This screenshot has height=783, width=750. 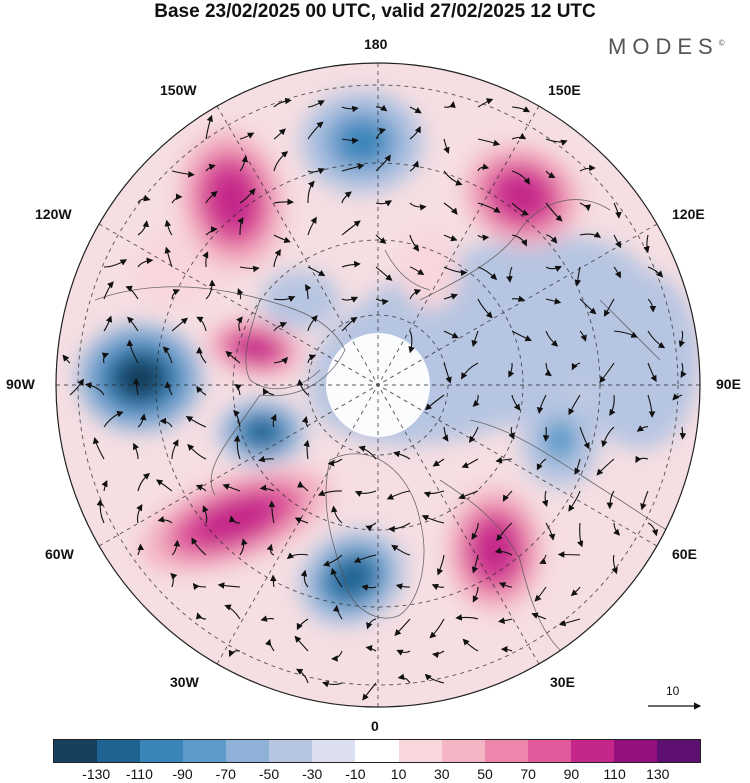 What do you see at coordinates (564, 90) in the screenshot?
I see `longitude-label-150e: 150E` at bounding box center [564, 90].